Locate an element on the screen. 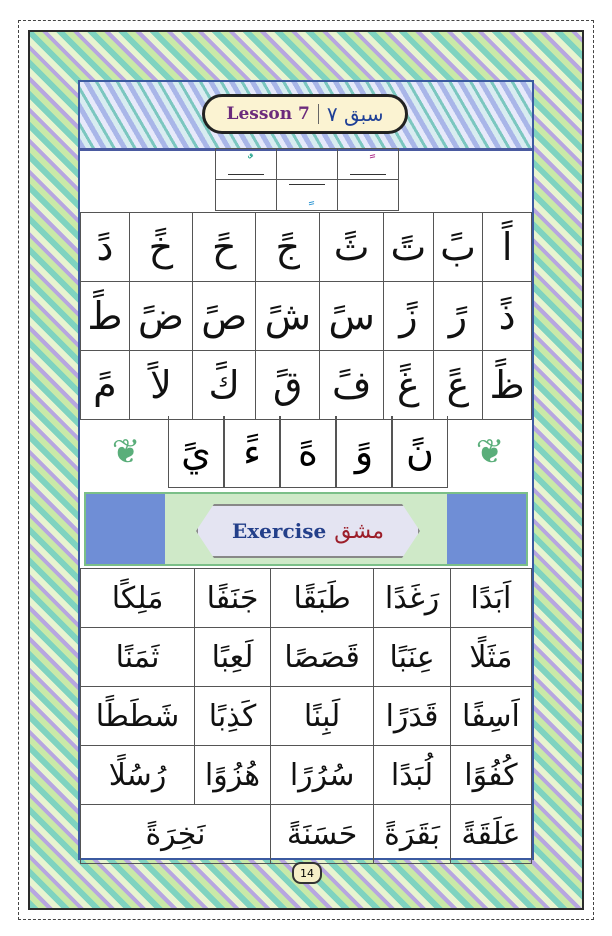 This screenshot has width=612, height=936. letter-cell: ذً is located at coordinates (507, 316).